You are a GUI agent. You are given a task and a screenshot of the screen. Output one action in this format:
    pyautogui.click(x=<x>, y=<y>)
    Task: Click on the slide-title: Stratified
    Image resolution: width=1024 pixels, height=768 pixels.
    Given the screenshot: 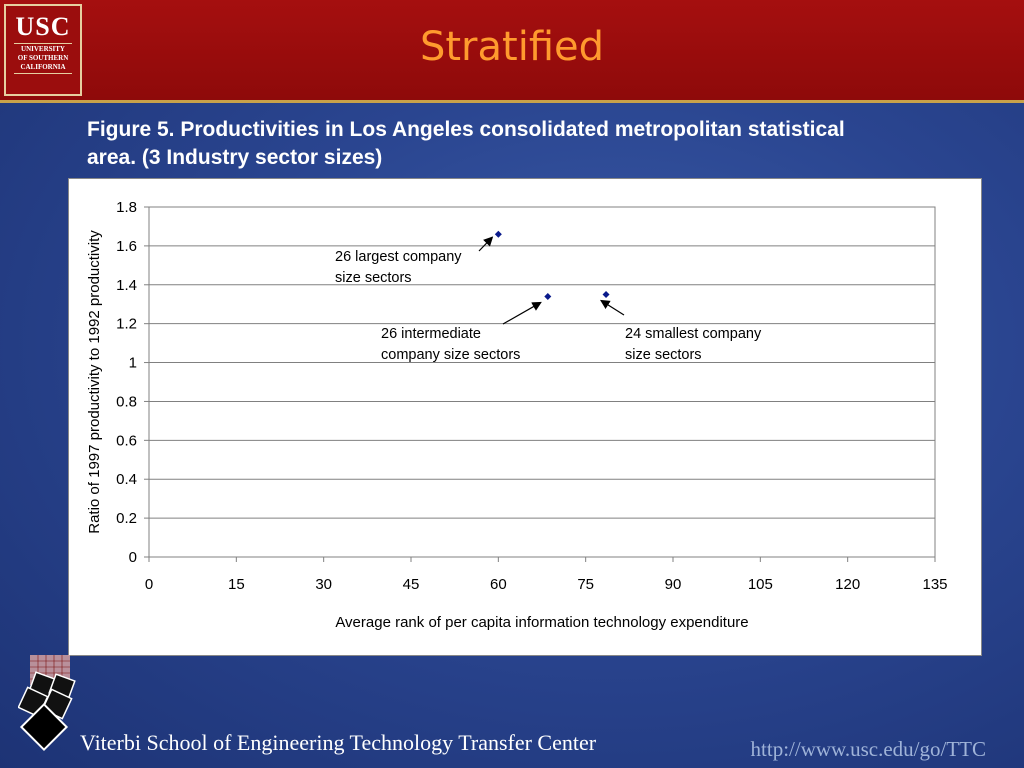 What is the action you would take?
    pyautogui.click(x=512, y=47)
    